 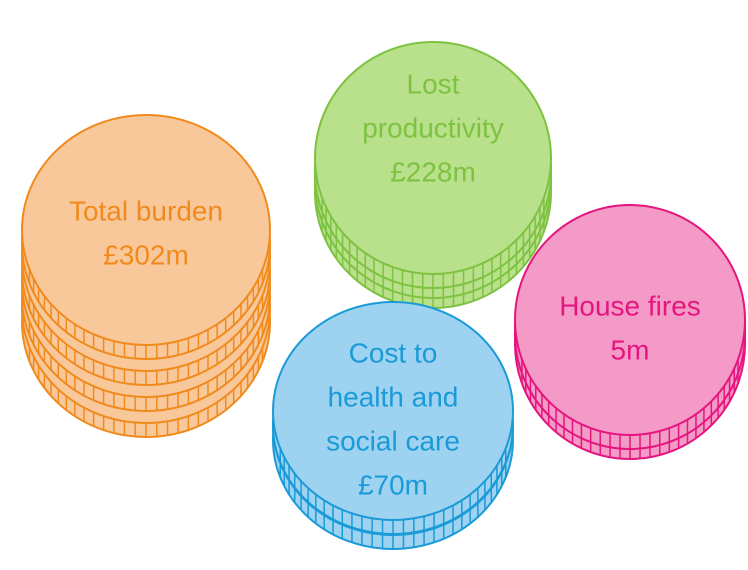 What do you see at coordinates (433, 171) in the screenshot?
I see `coin-label: £228m` at bounding box center [433, 171].